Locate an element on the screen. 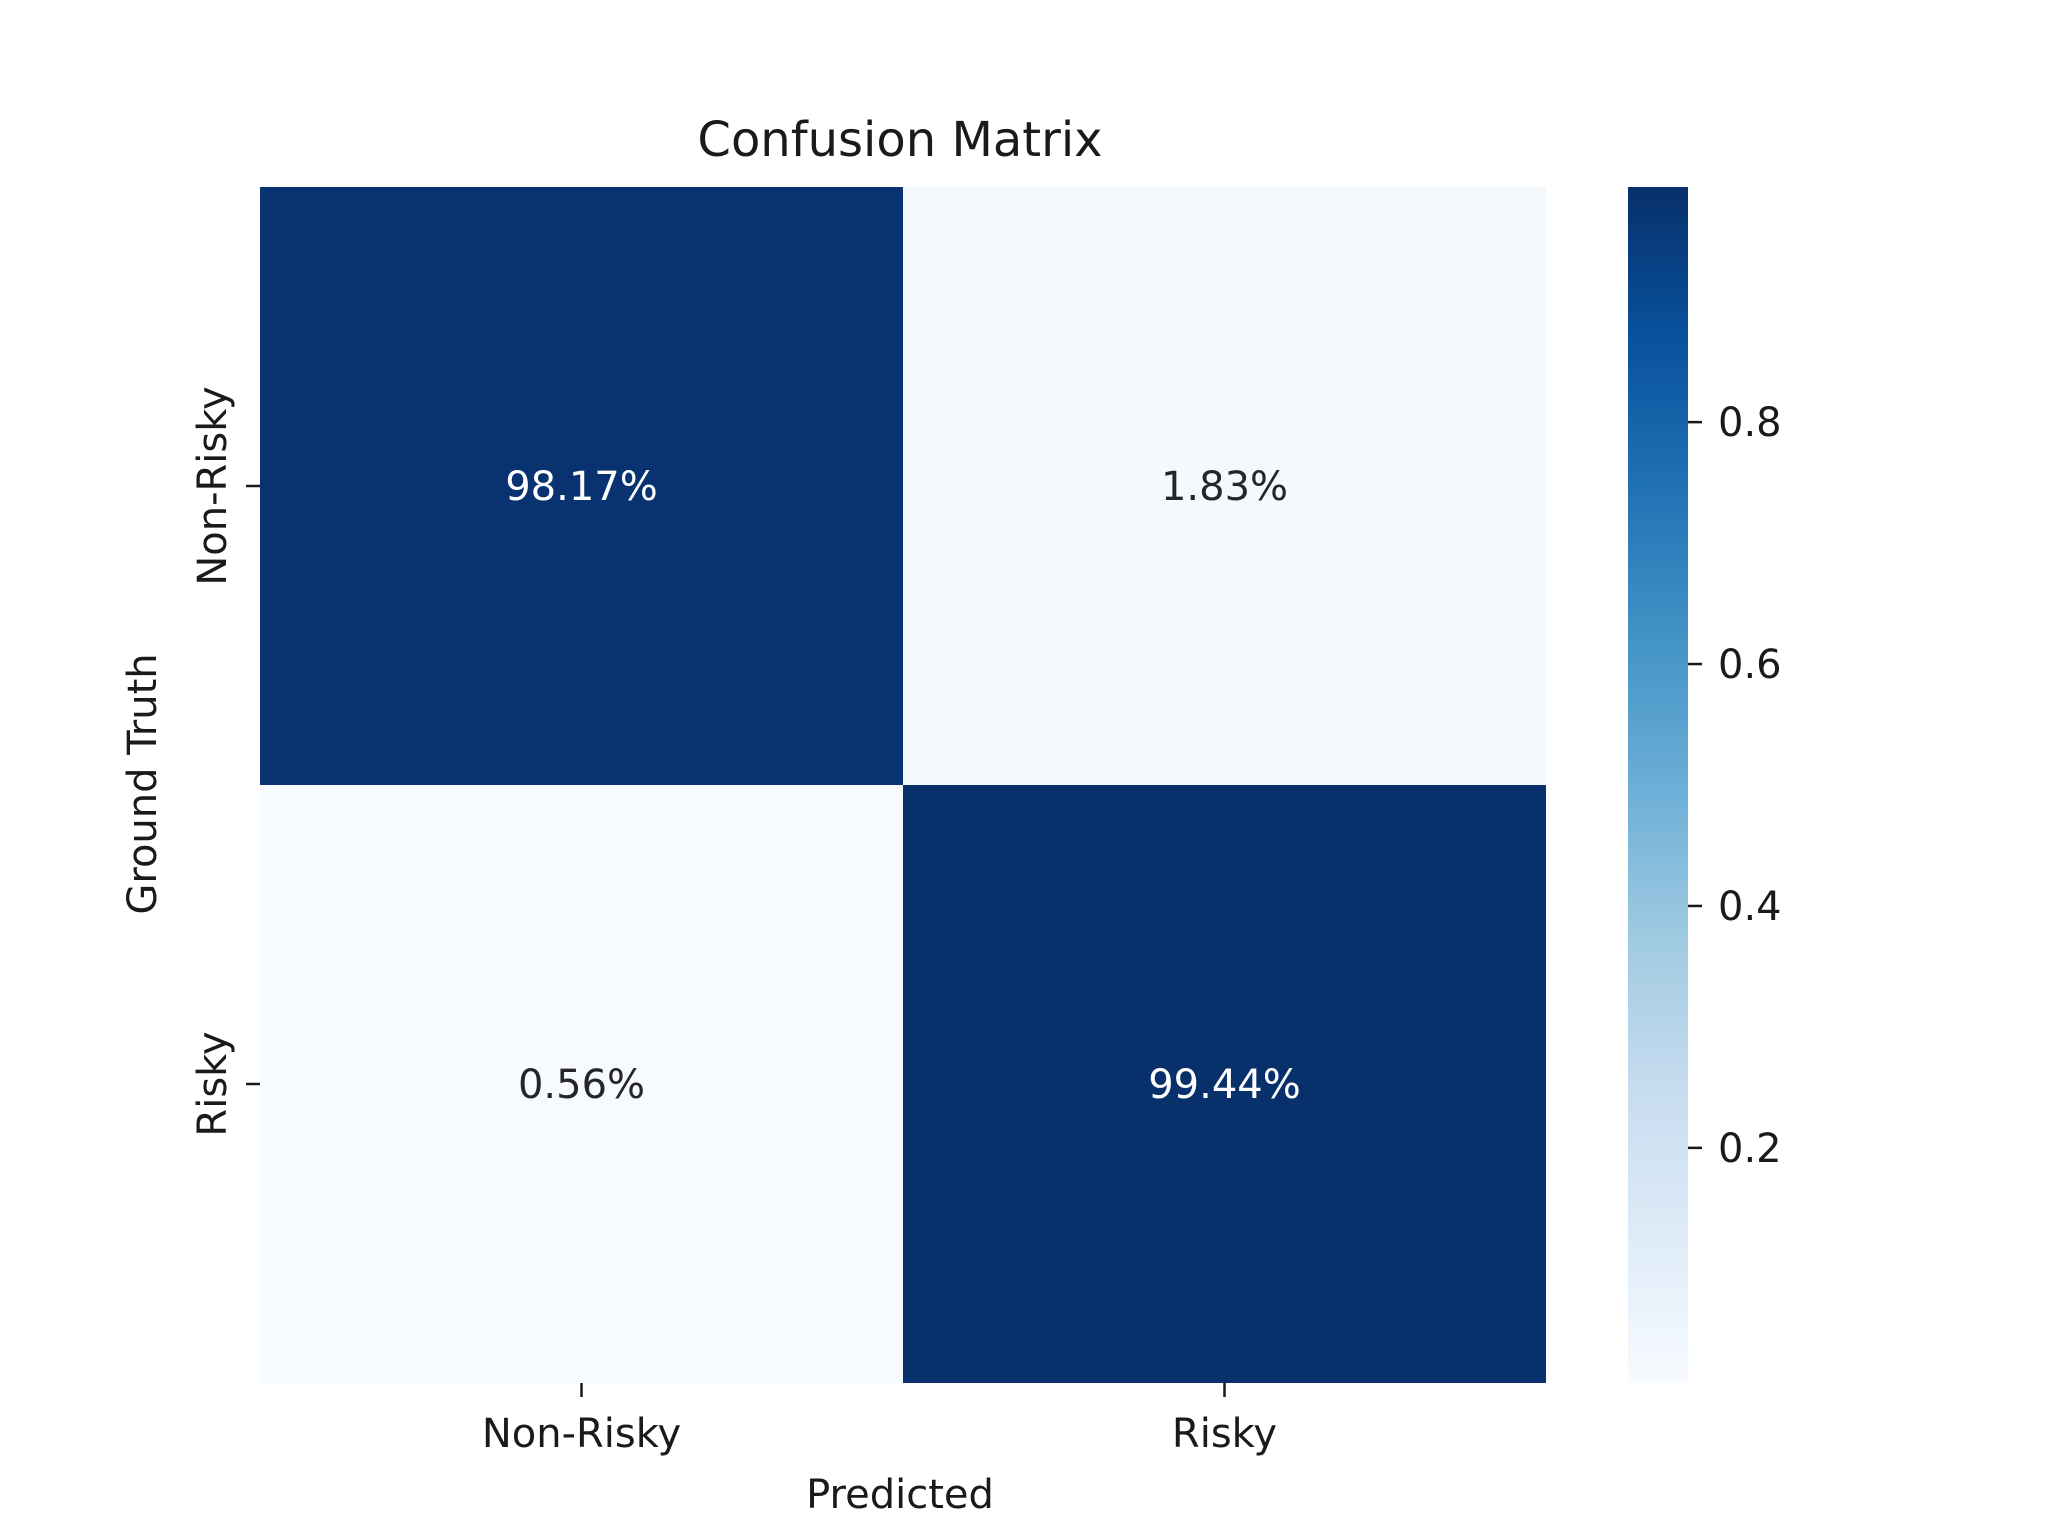 This screenshot has width=2048, height=1540. cell-value-label-r0-c1: 1.83% is located at coordinates (1224, 487).